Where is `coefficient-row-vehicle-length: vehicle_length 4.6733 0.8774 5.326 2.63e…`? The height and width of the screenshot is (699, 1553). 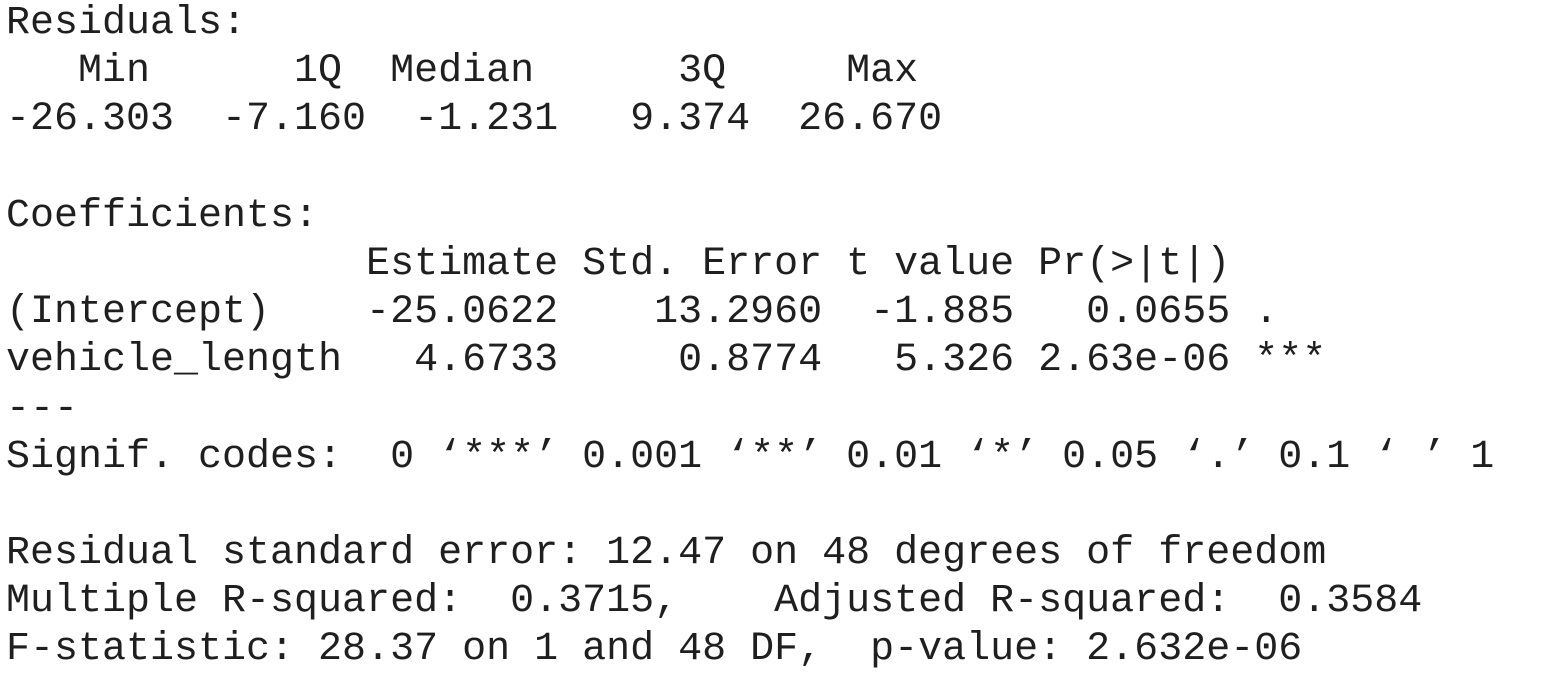 coefficient-row-vehicle-length: vehicle_length 4.6733 0.8774 5.326 2.63e… is located at coordinates (666, 361).